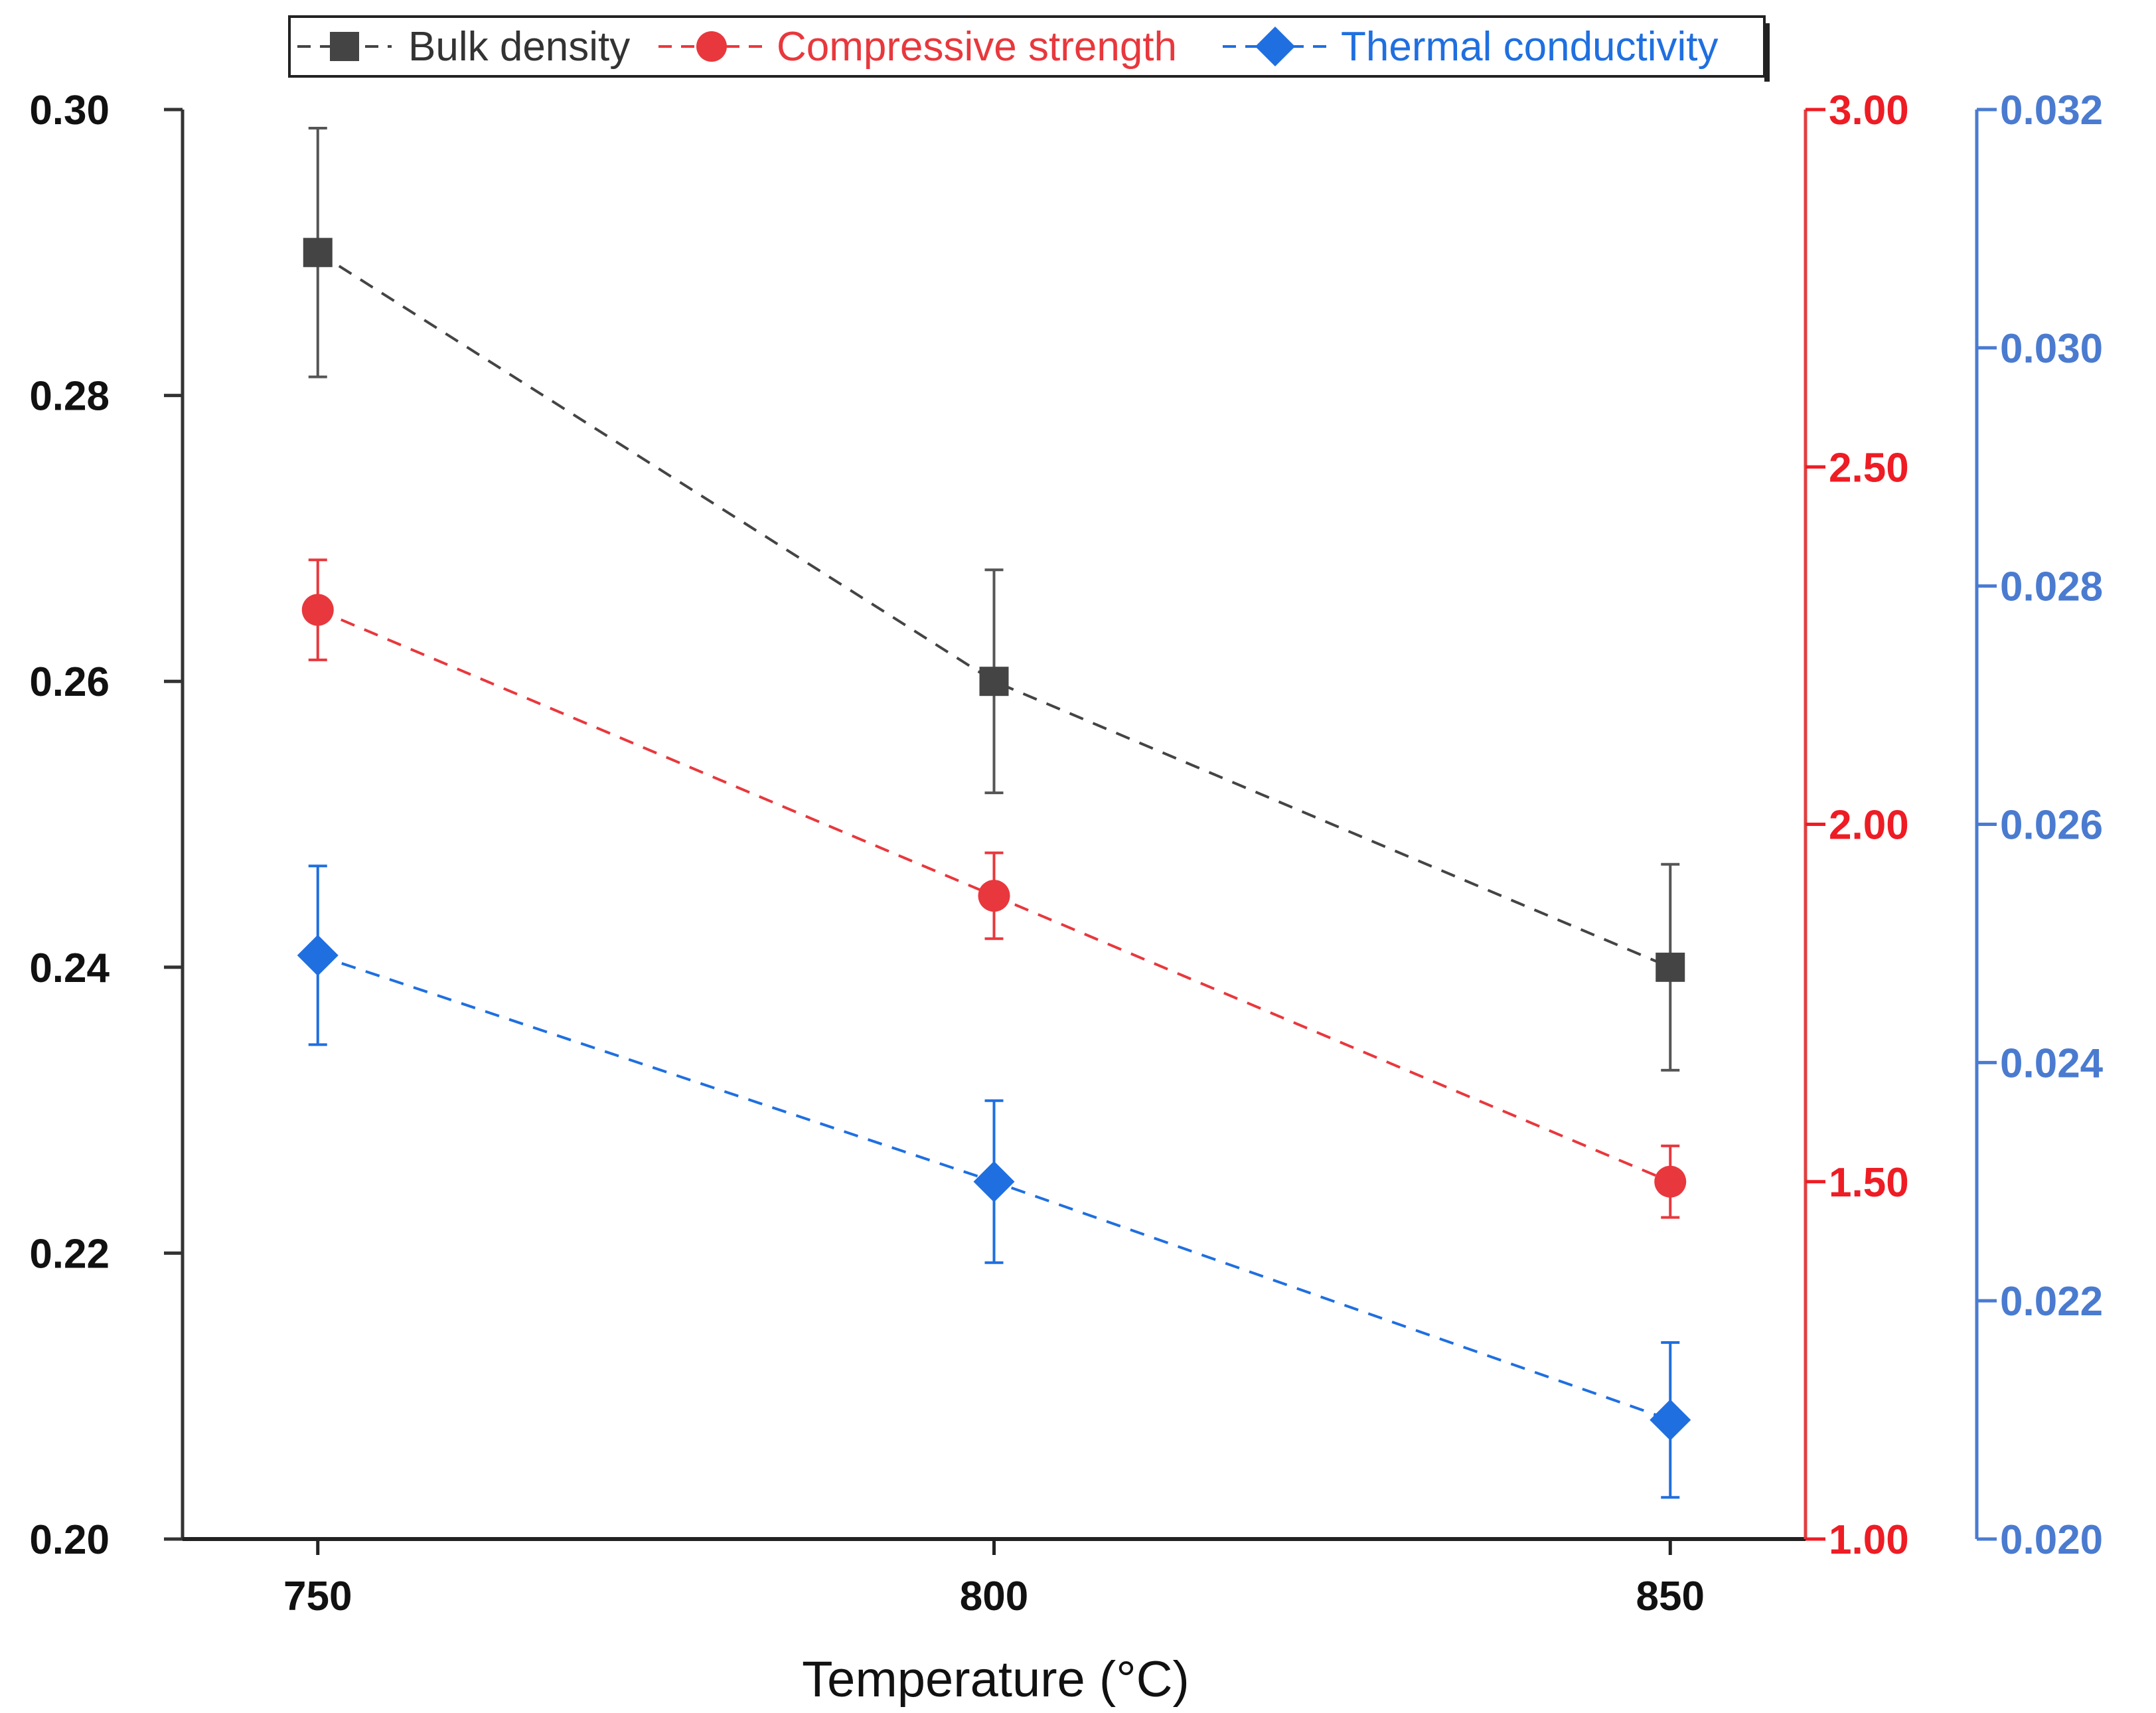  What do you see at coordinates (1869, 1183) in the screenshot?
I see `right1-axis-tick-label: 1.50` at bounding box center [1869, 1183].